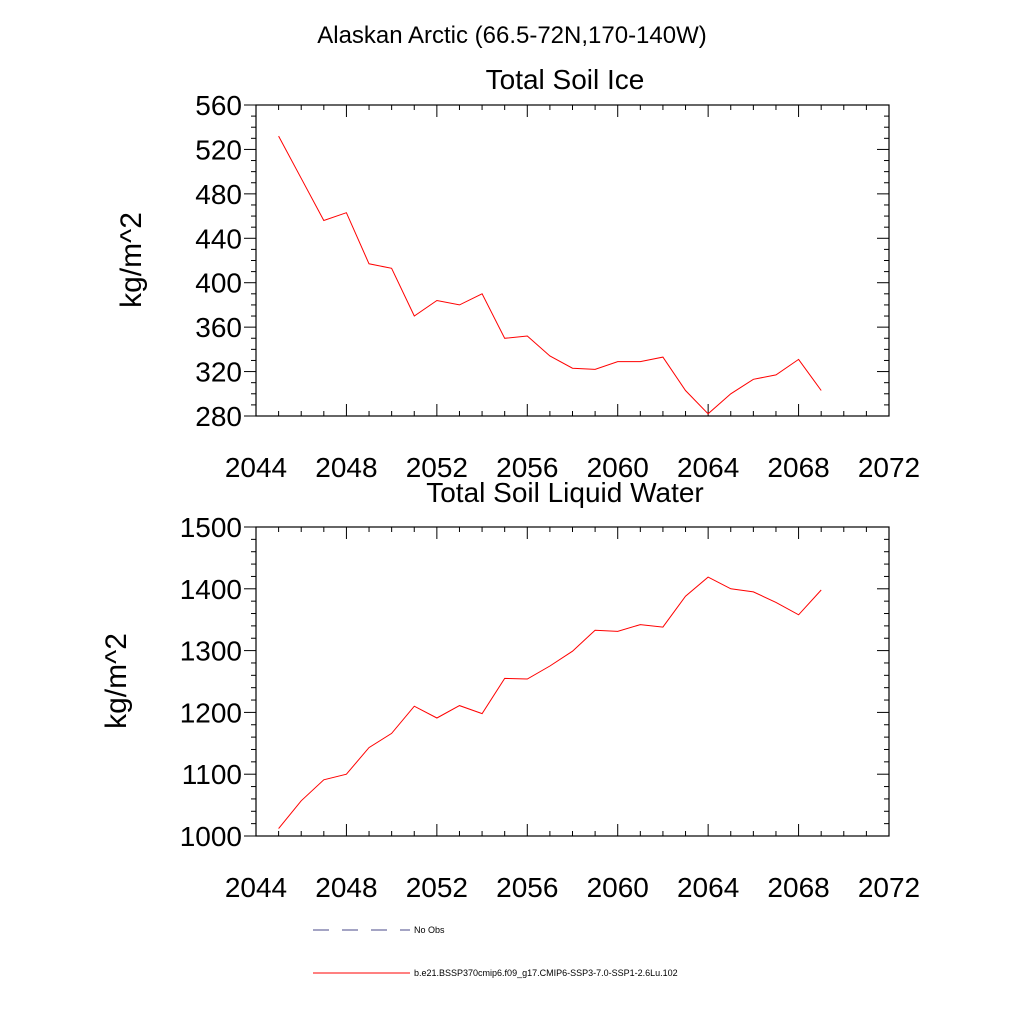 The height and width of the screenshot is (1024, 1024). Describe the element at coordinates (218, 283) in the screenshot. I see `y-tick-label: 400` at that location.